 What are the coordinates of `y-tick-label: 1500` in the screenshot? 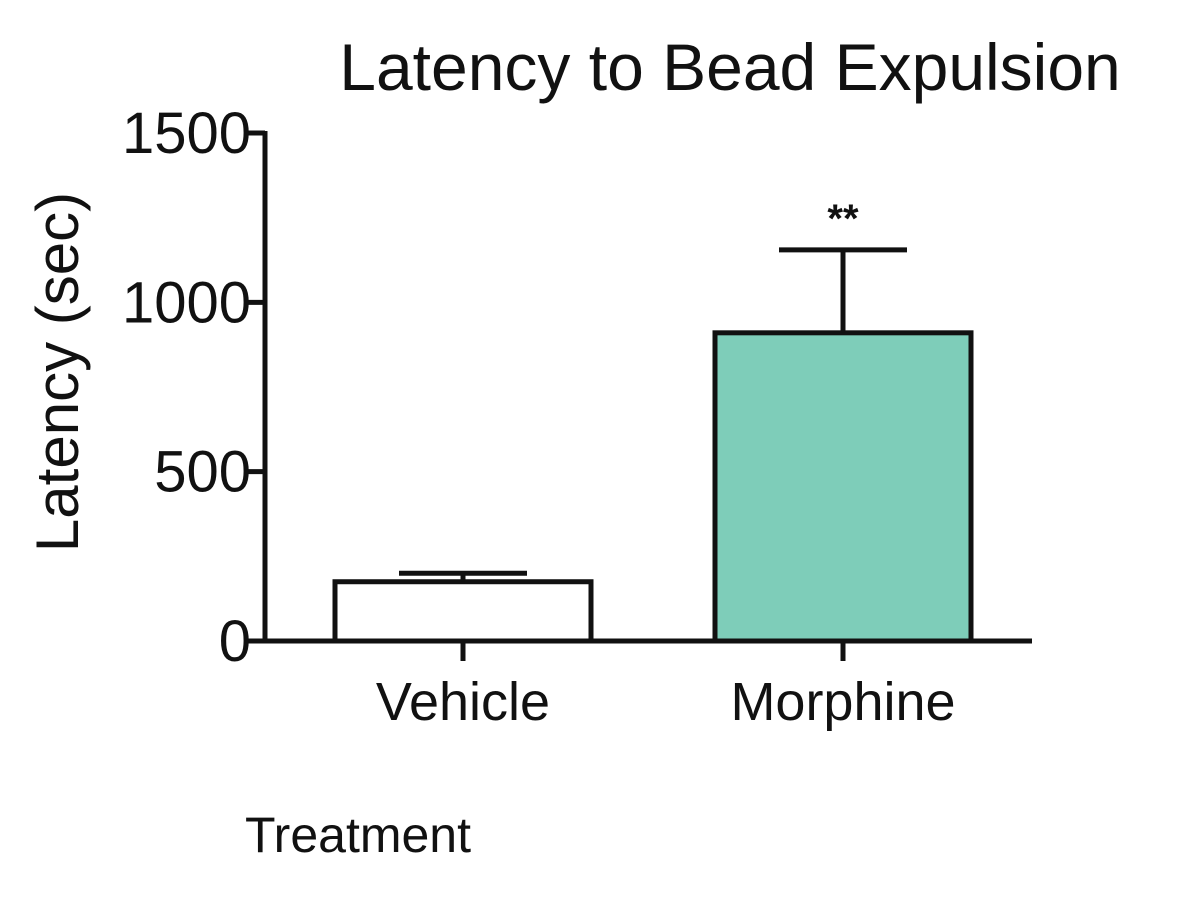 It's located at (186, 133).